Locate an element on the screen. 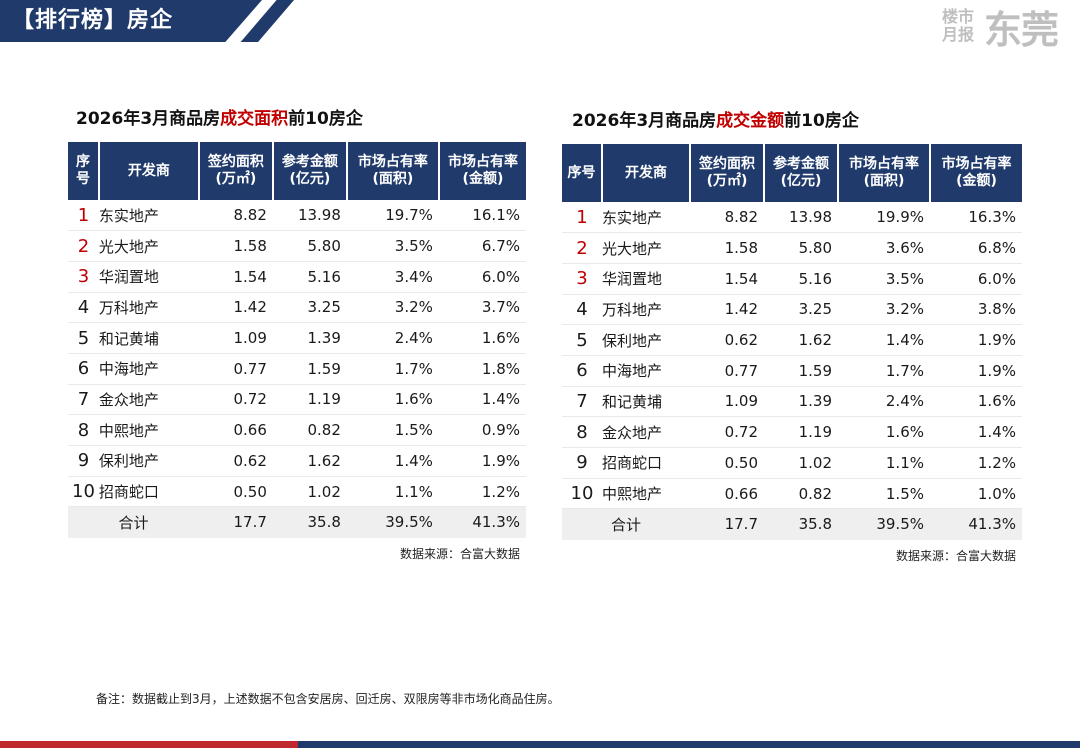  share-area-cell: 19.7% is located at coordinates (392, 216).